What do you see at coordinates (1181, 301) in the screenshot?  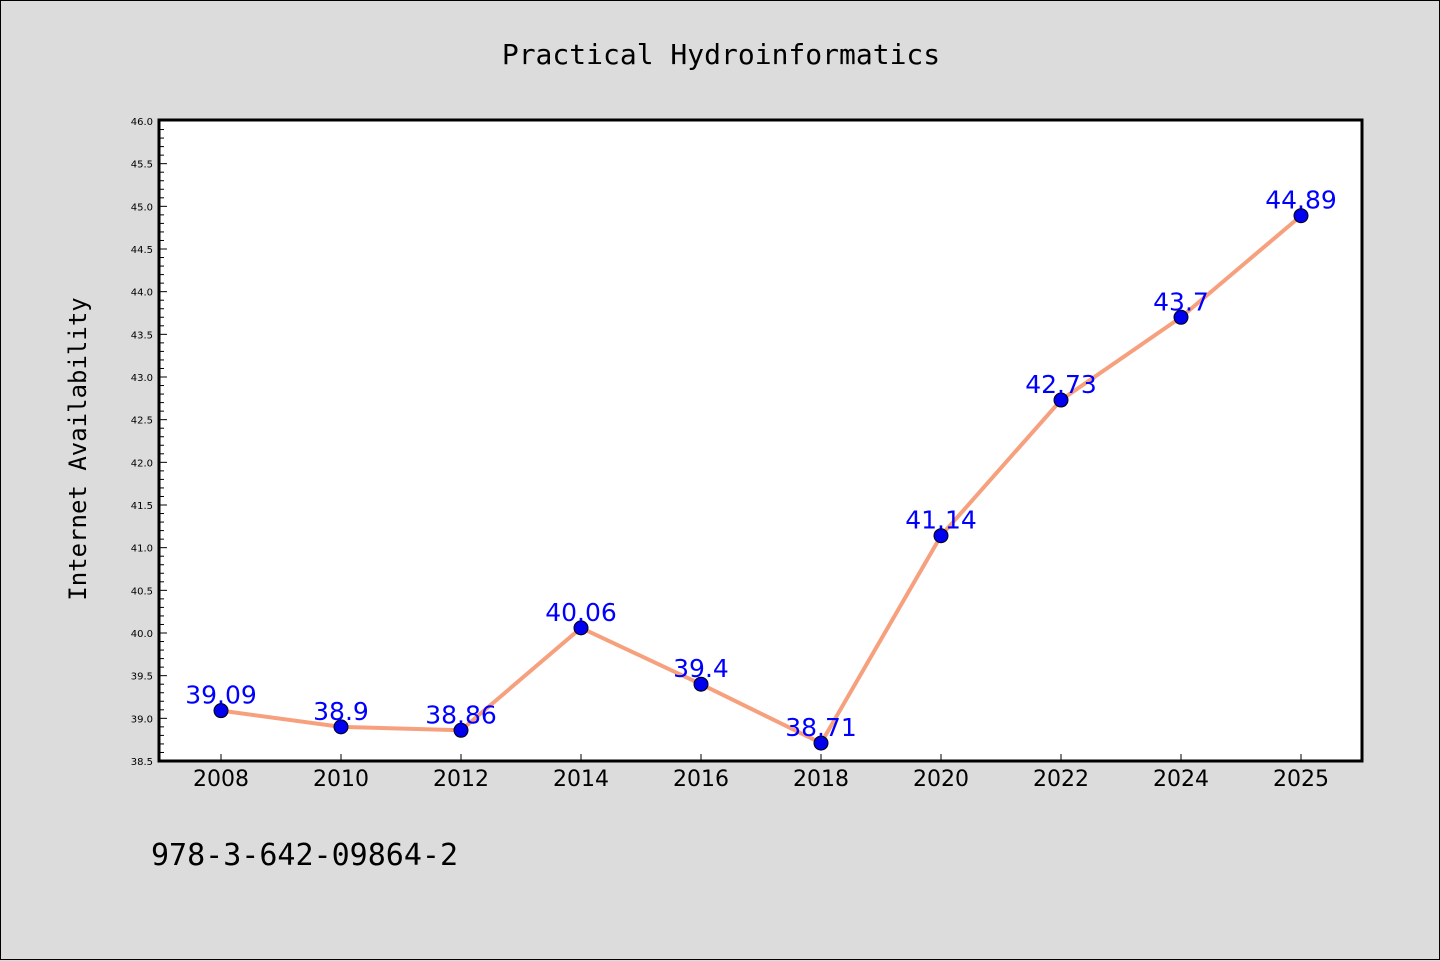 I see `data-label: 43.7` at bounding box center [1181, 301].